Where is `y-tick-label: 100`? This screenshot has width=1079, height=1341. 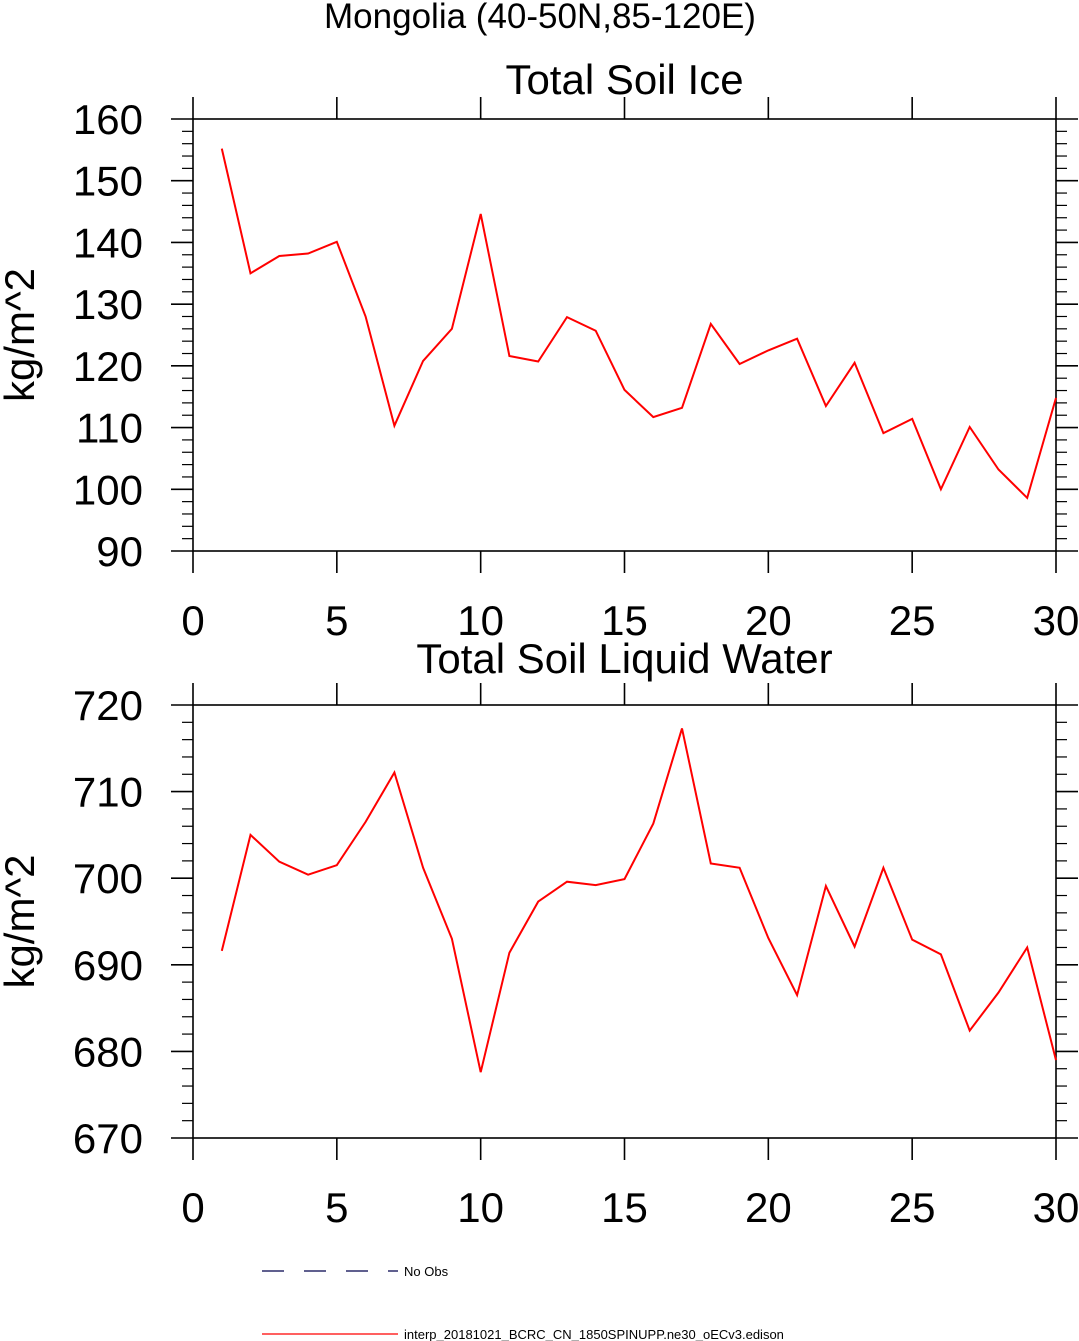 y-tick-label: 100 is located at coordinates (108, 489).